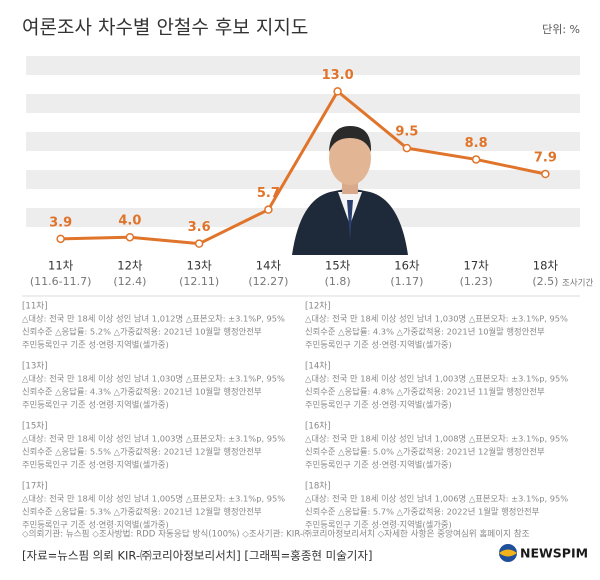 This screenshot has height=580, width=600. I want to click on note-line: 신뢰수준 △응답률: 5.7% △가중값적용: 2022년 1월말 행정안전부, so click(422, 512).